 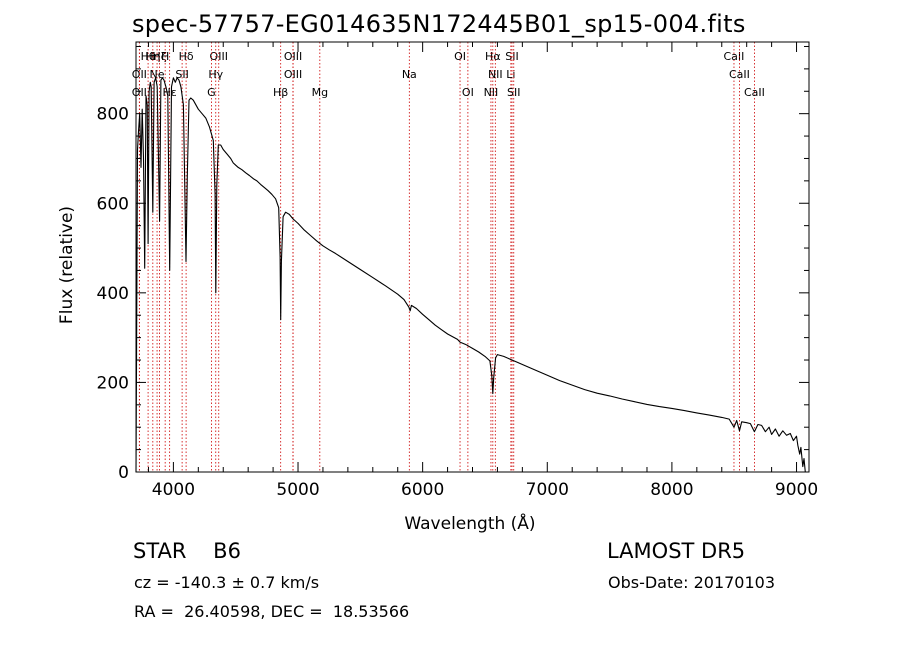 I want to click on line-marker-label: Na, so click(x=409, y=74).